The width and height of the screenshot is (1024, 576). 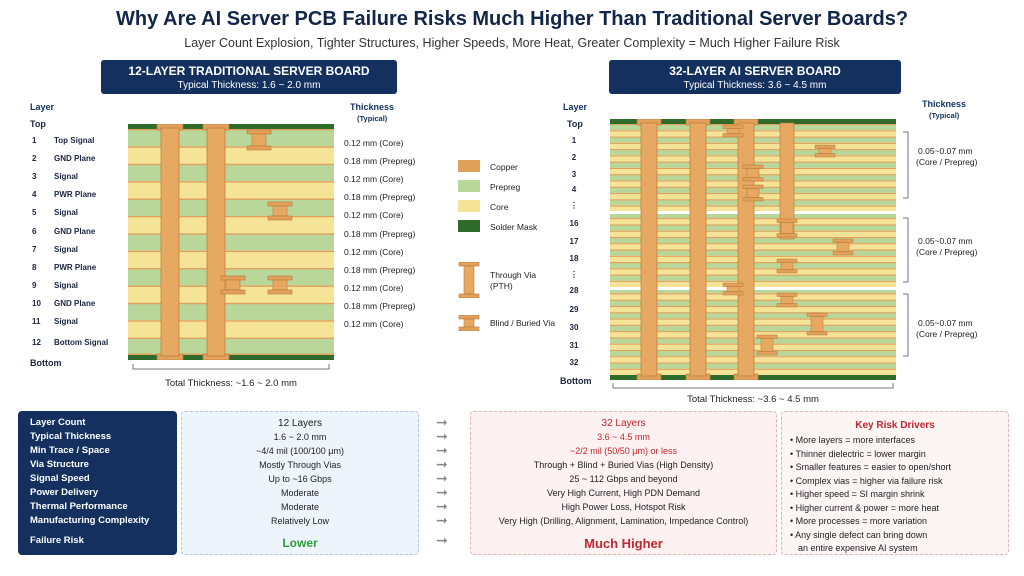 What do you see at coordinates (249, 71) in the screenshot?
I see `left-board-title: 12-LAYER TRADITIONAL SERVER BOARD` at bounding box center [249, 71].